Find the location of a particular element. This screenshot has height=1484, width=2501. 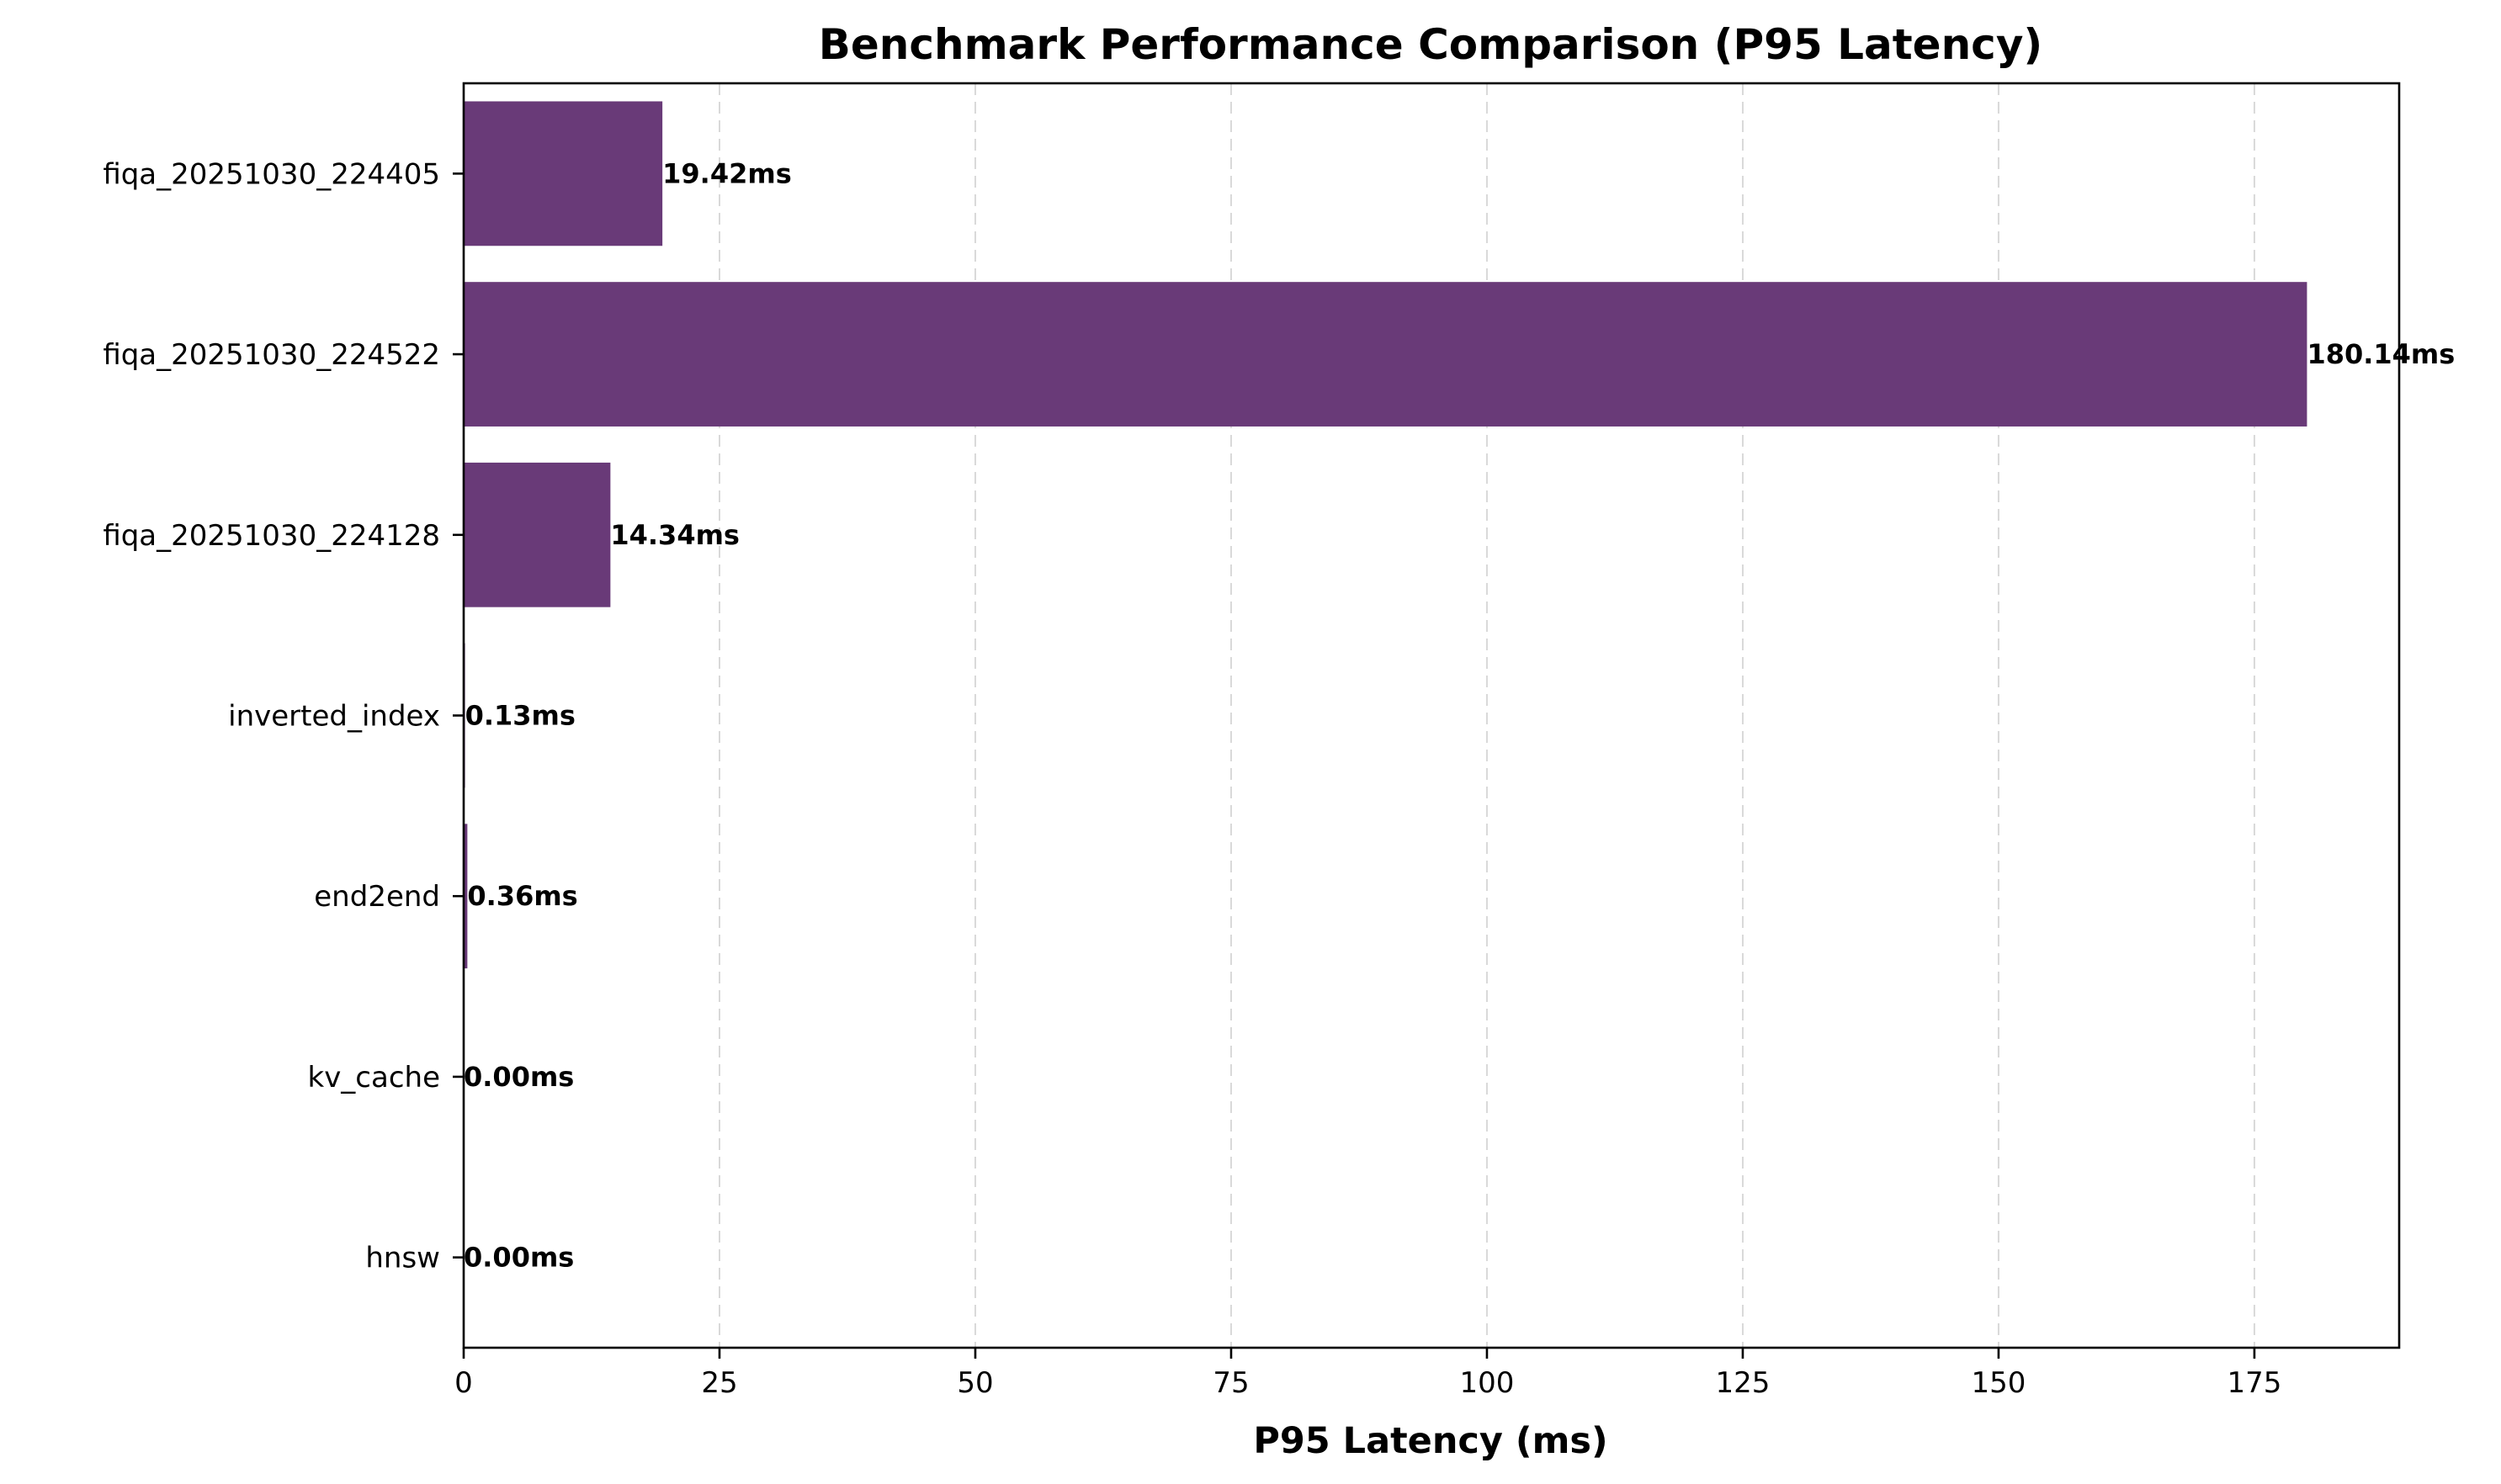

x-tick-label: 0 is located at coordinates (463, 1383).